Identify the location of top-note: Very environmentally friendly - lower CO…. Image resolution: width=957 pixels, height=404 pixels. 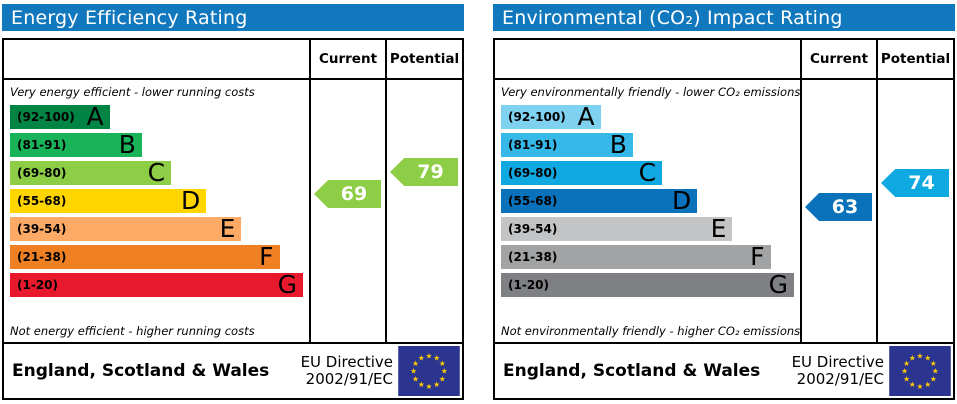
(650, 92).